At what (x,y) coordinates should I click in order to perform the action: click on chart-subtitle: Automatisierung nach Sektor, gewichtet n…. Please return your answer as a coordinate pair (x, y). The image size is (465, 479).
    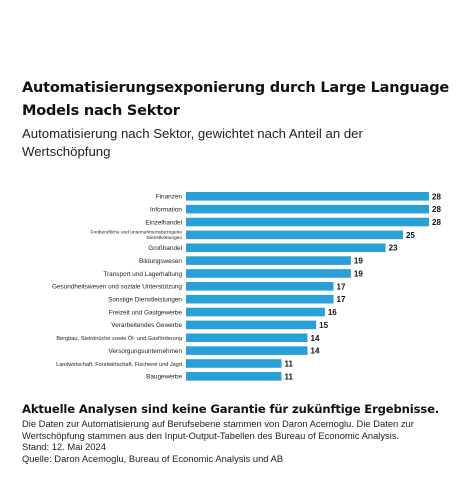
    Looking at the image, I should click on (192, 142).